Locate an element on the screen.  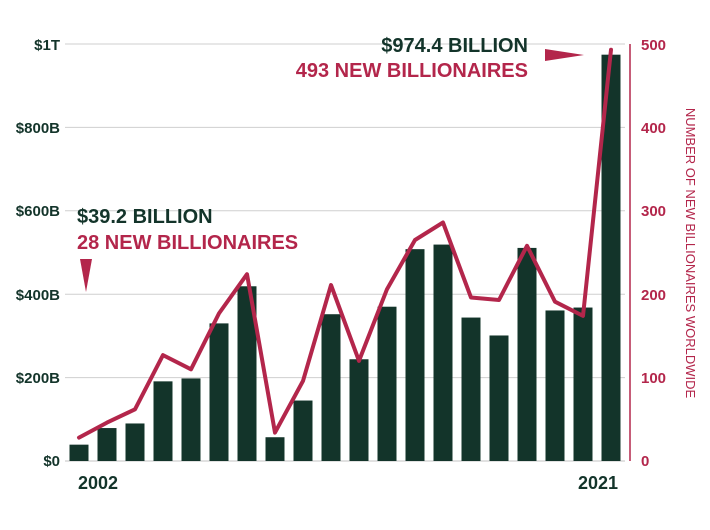
annotation-count-2002: 28 NEW BILLIONAIRES is located at coordinates (187, 243).